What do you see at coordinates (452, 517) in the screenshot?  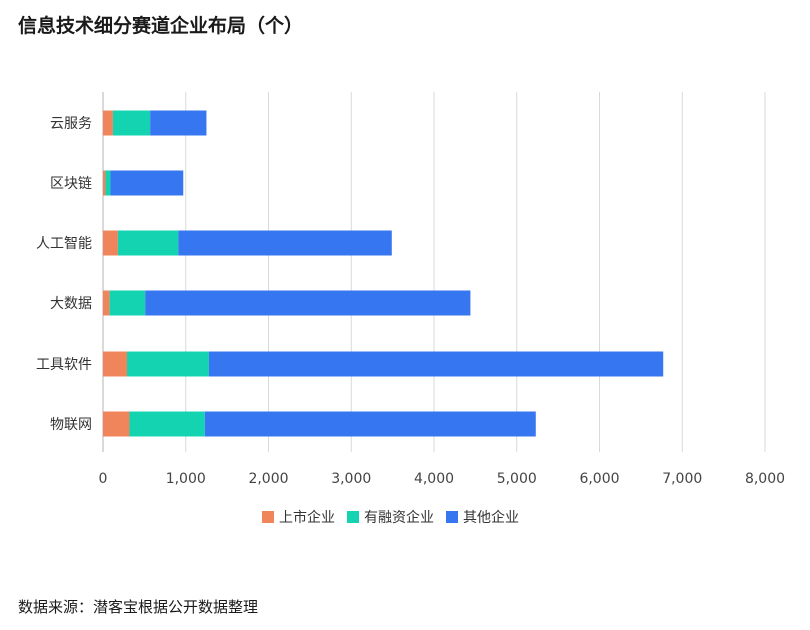 I see `legend-swatch-other` at bounding box center [452, 517].